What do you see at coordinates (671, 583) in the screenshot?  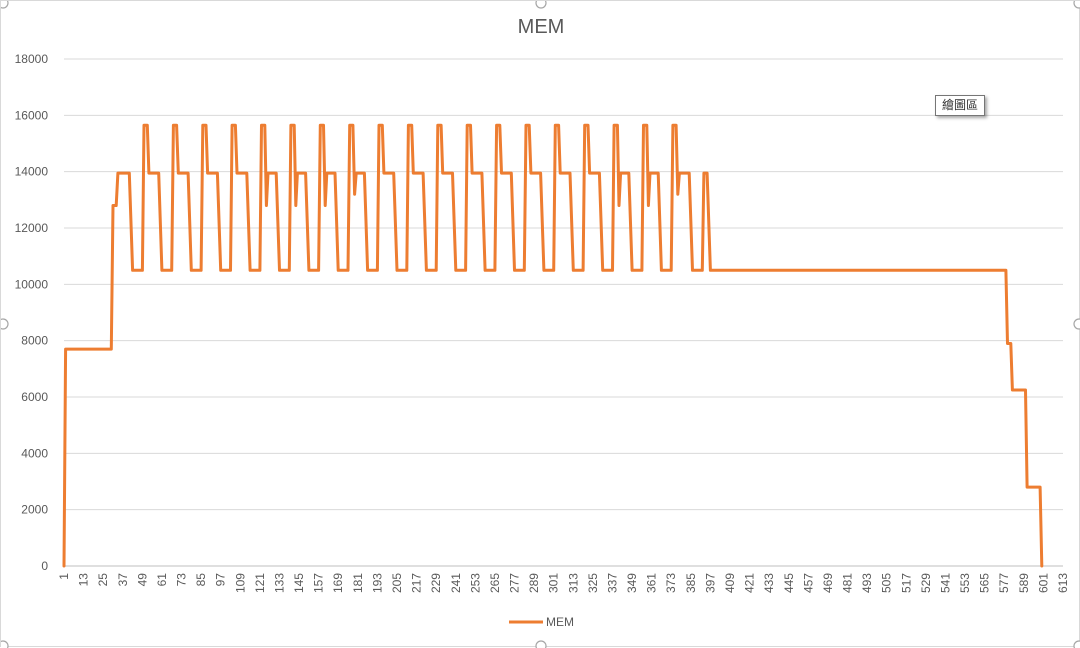 I see `x-tick-label: 373` at bounding box center [671, 583].